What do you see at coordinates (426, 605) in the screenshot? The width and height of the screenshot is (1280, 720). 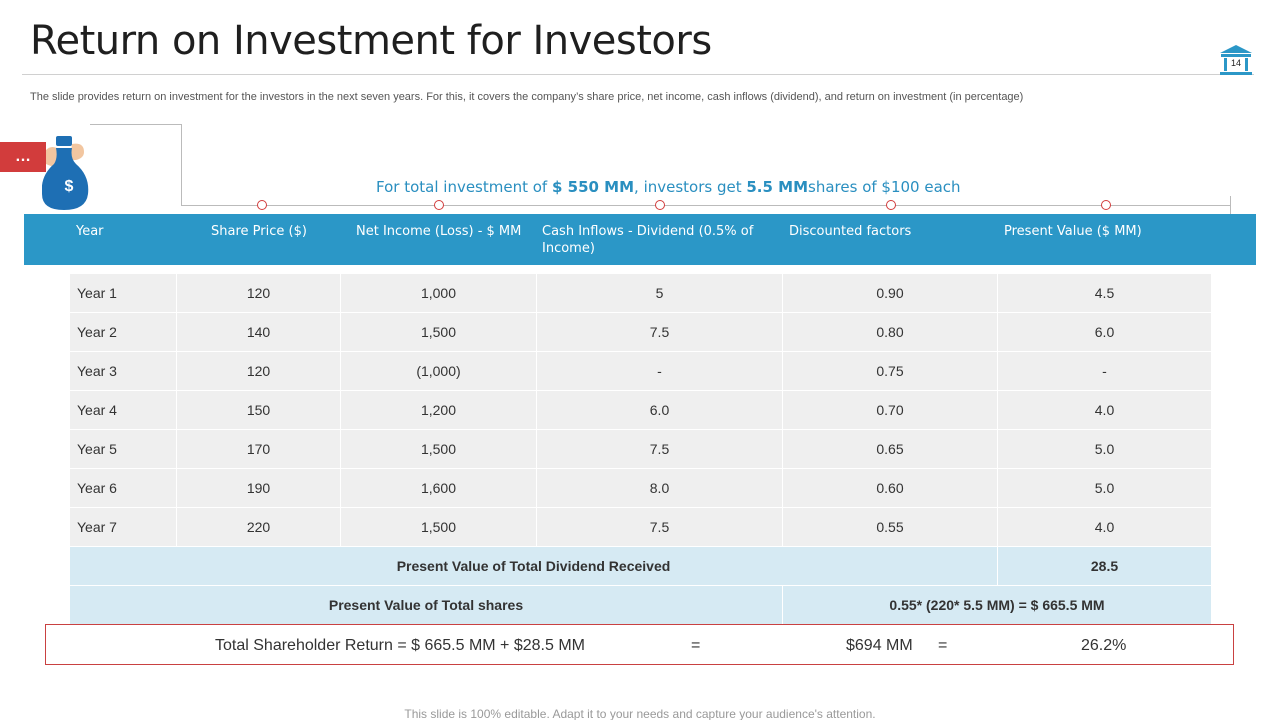 I see `summary-shares-label: Present Value of Total shares` at bounding box center [426, 605].